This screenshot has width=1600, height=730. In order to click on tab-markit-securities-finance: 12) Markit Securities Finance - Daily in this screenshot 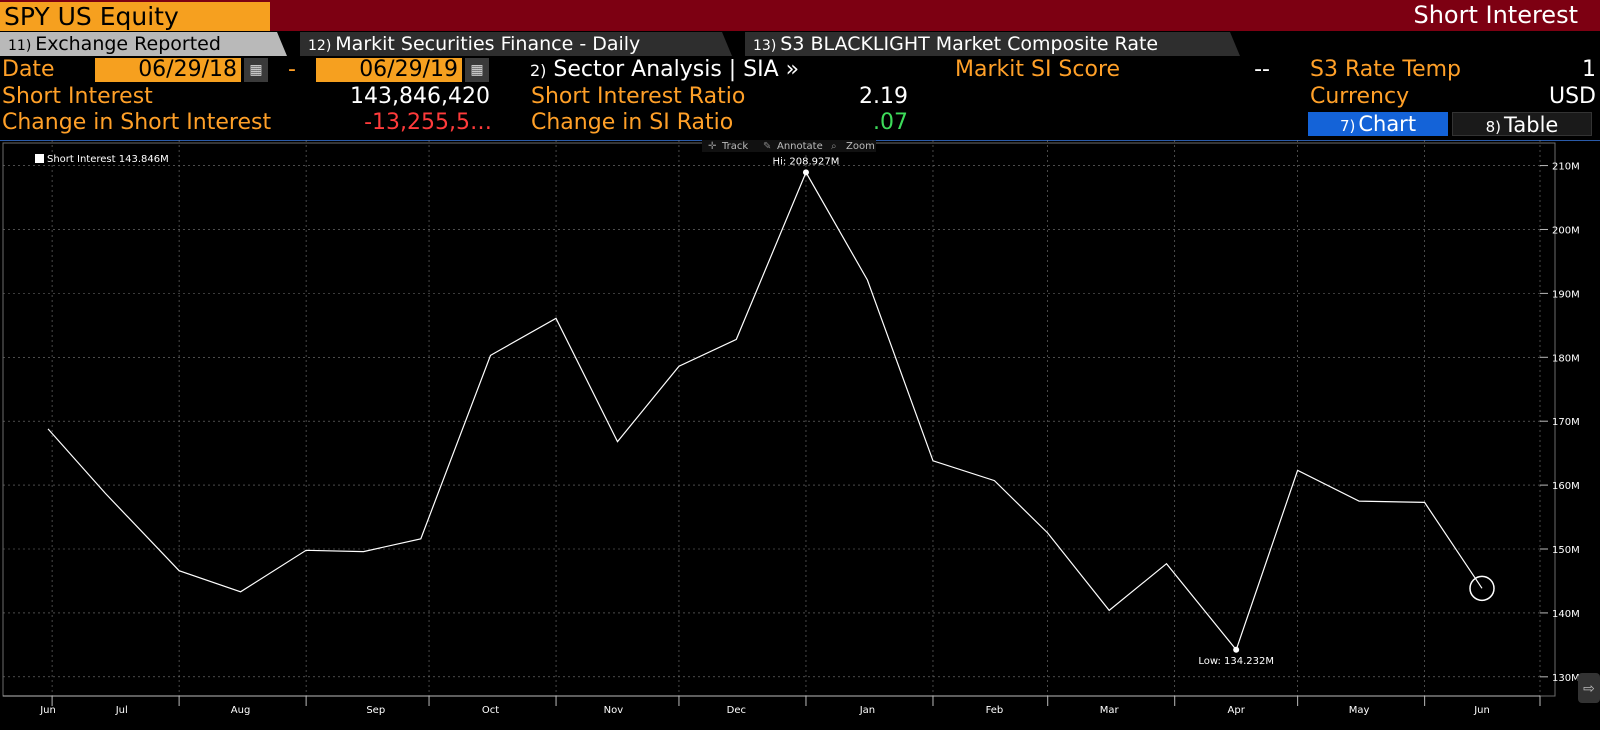, I will do `click(516, 44)`.